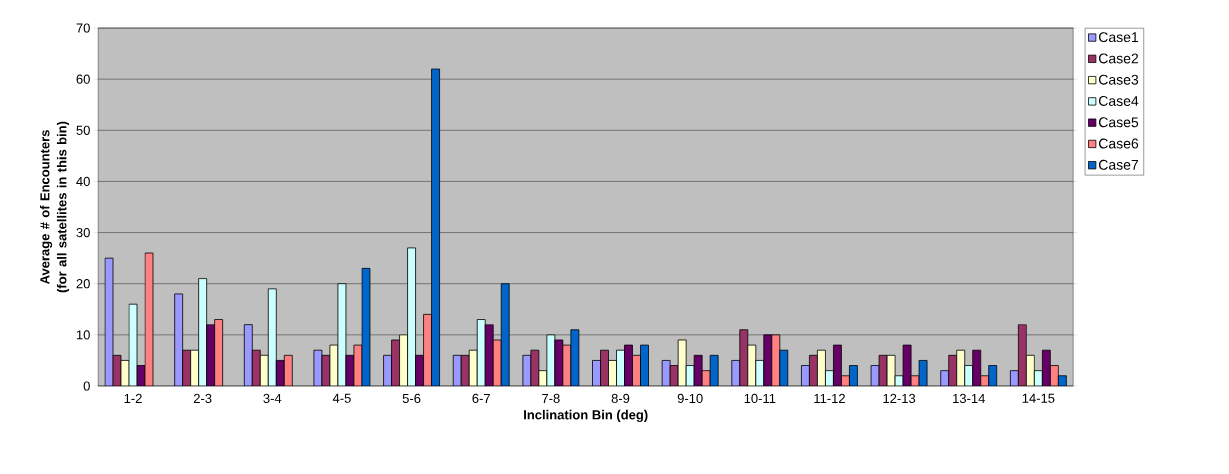 This screenshot has width=1229, height=474. What do you see at coordinates (586, 416) in the screenshot?
I see `x-axis-title: Inclination Bin (deg)` at bounding box center [586, 416].